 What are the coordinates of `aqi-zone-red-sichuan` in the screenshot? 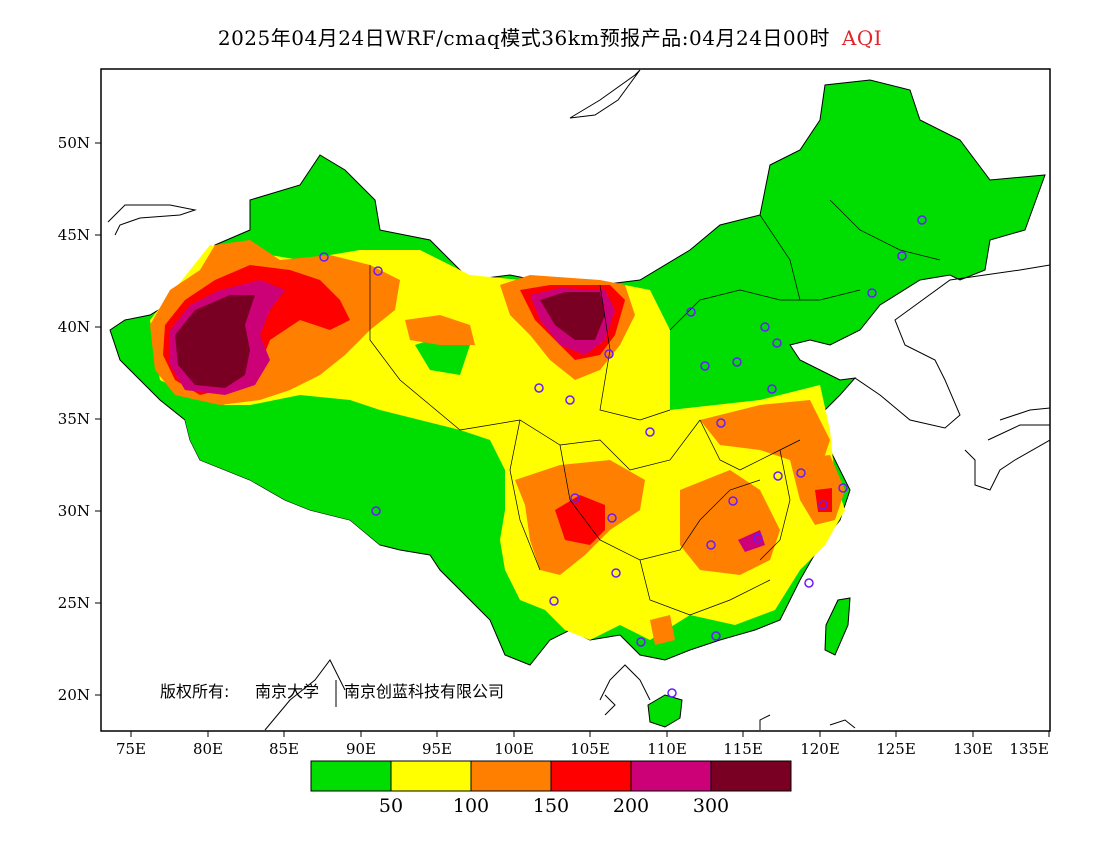 It's located at (580, 520).